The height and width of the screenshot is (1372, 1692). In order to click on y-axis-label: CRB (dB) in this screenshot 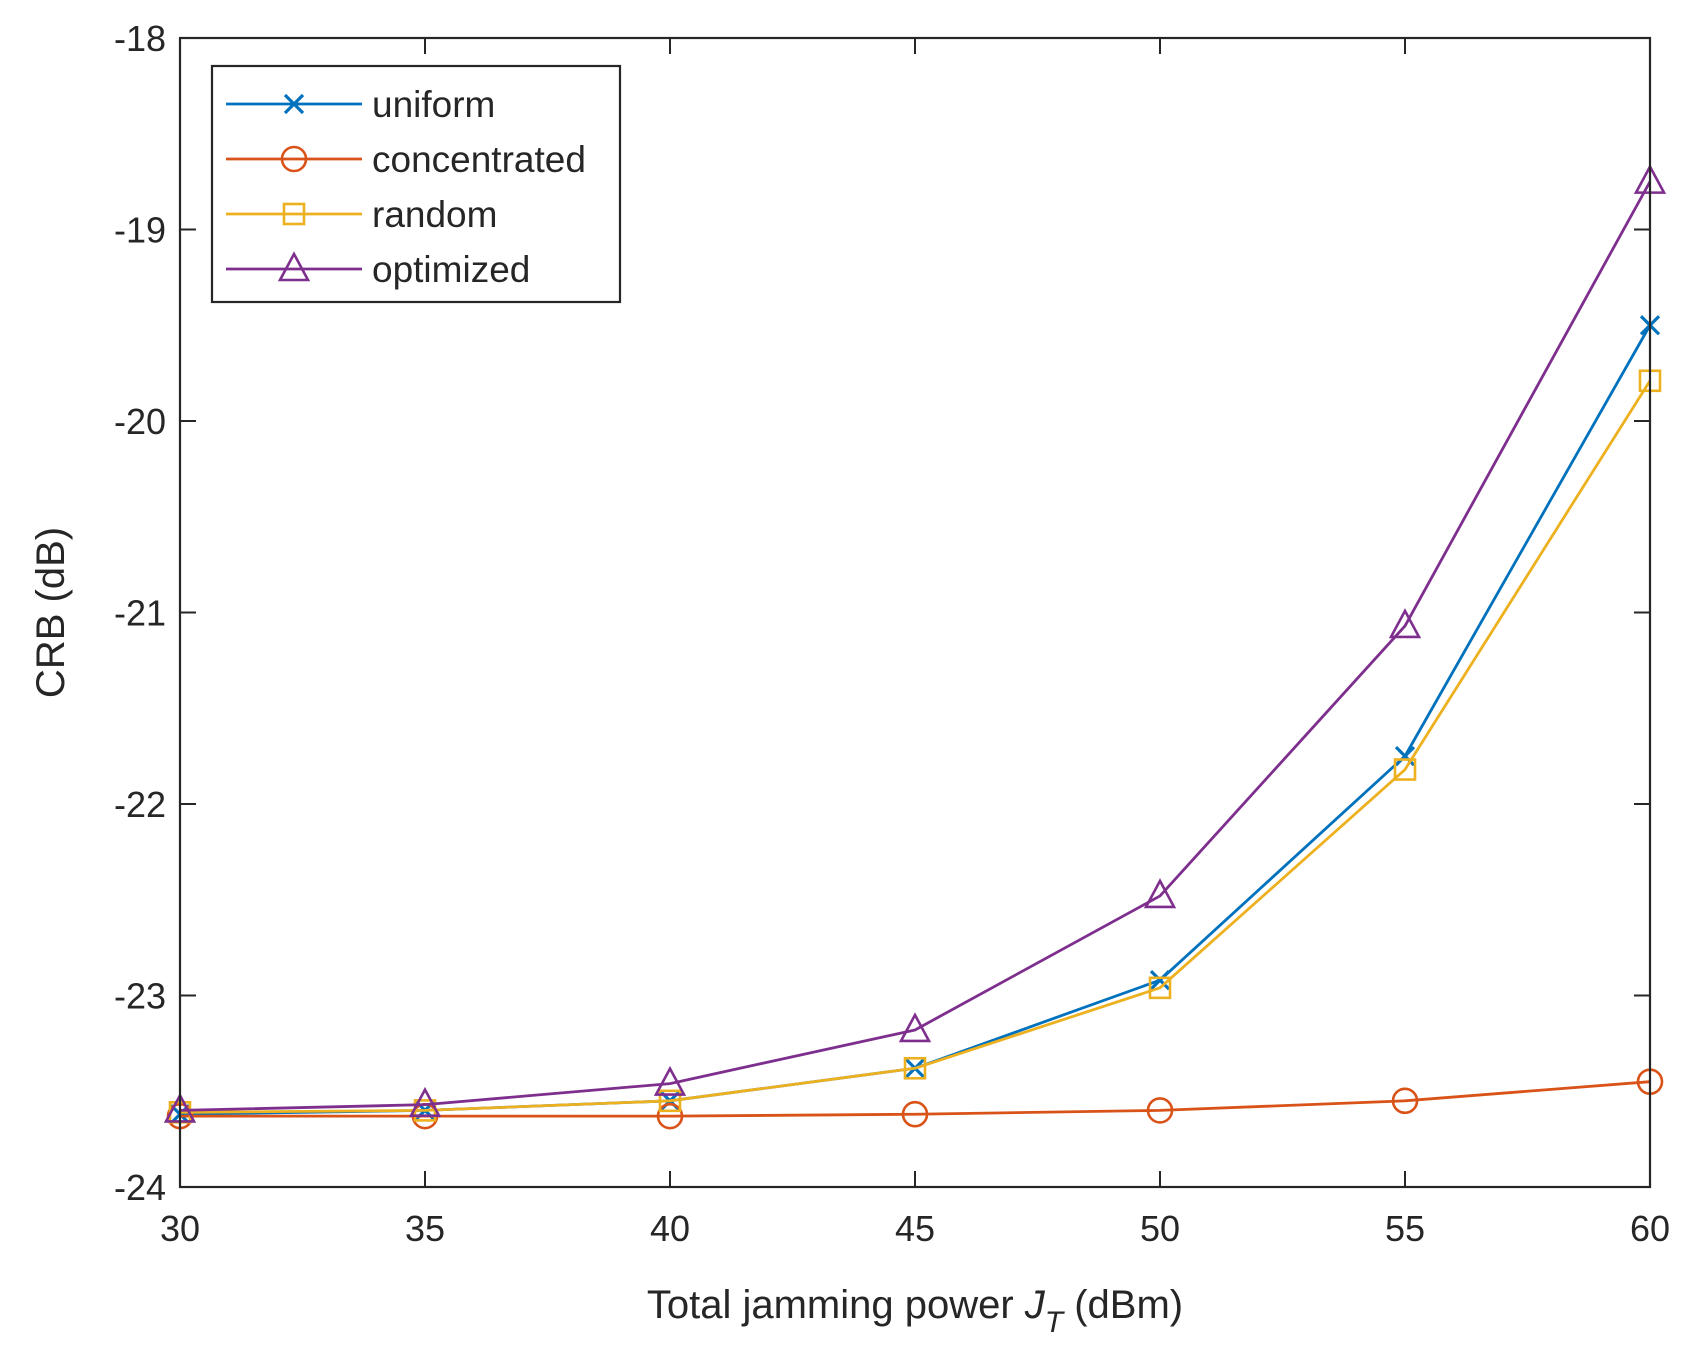, I will do `click(51, 612)`.